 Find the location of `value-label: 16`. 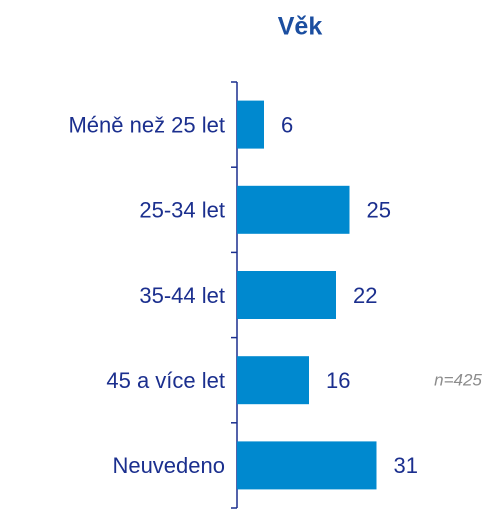

value-label: 16 is located at coordinates (338, 380).